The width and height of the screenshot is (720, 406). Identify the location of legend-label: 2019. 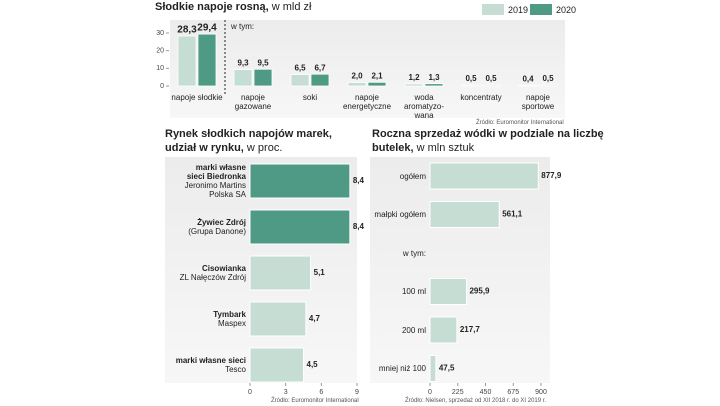
(518, 10).